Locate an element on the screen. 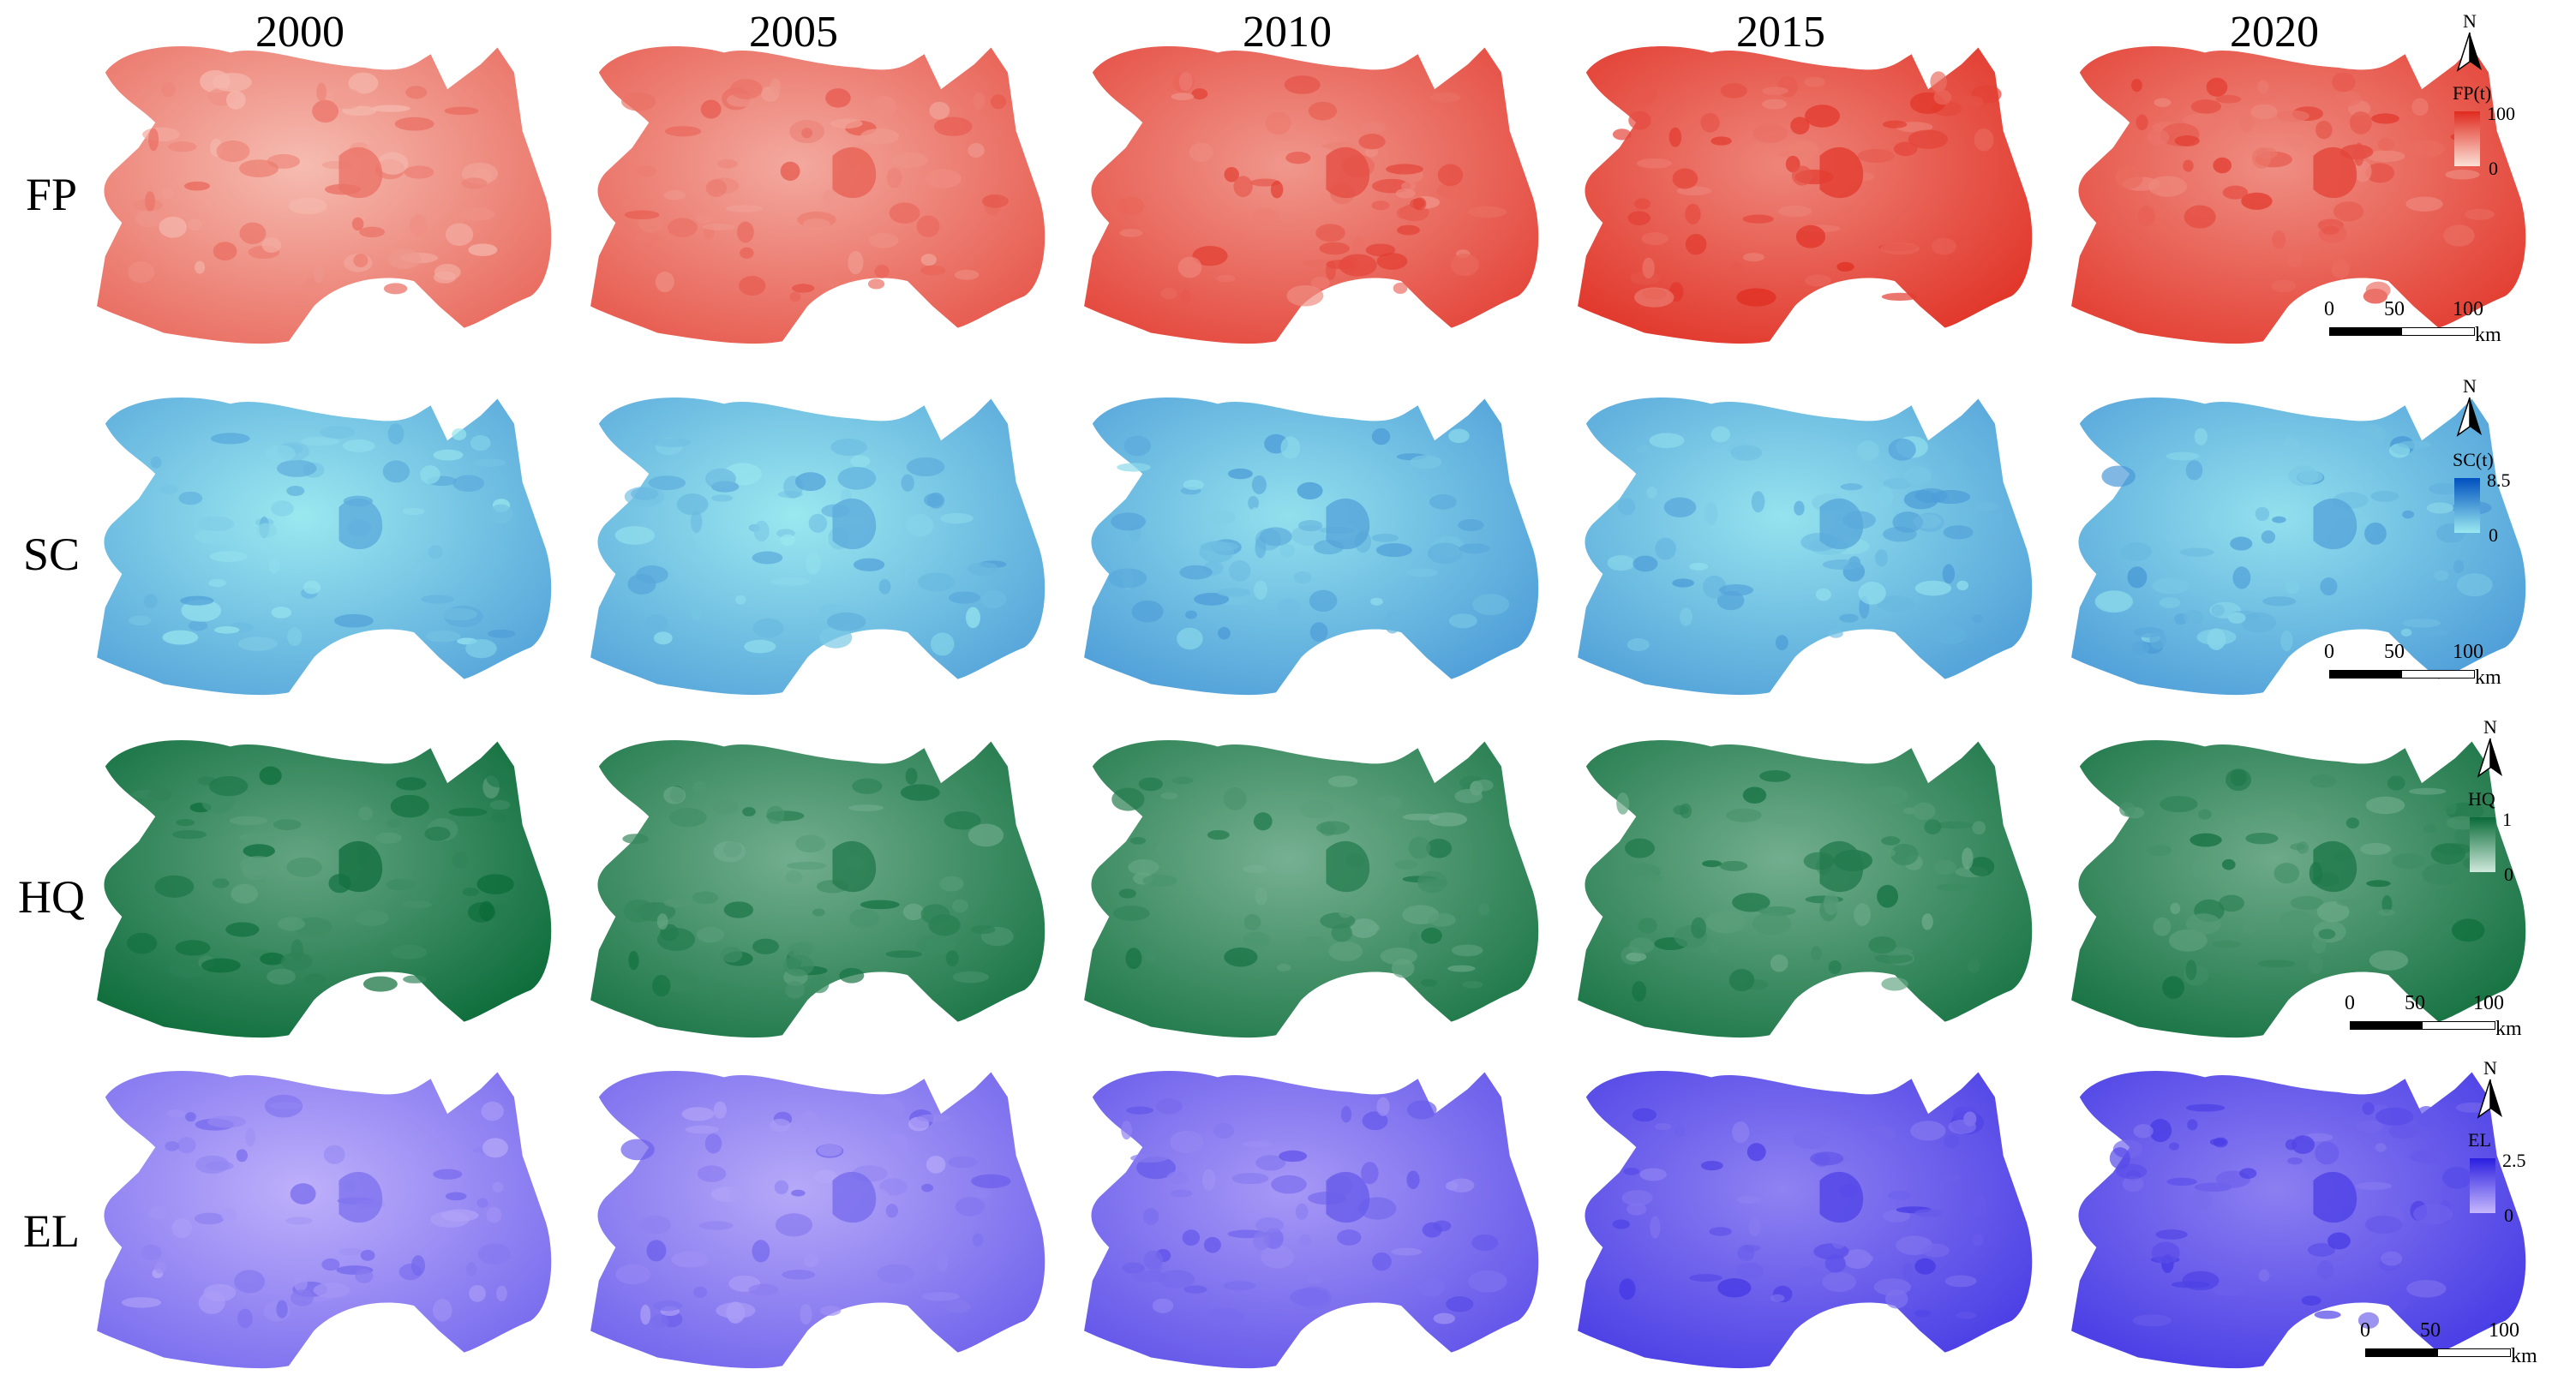 The width and height of the screenshot is (2576, 1393). map-sc-2005 is located at coordinates (816, 540).